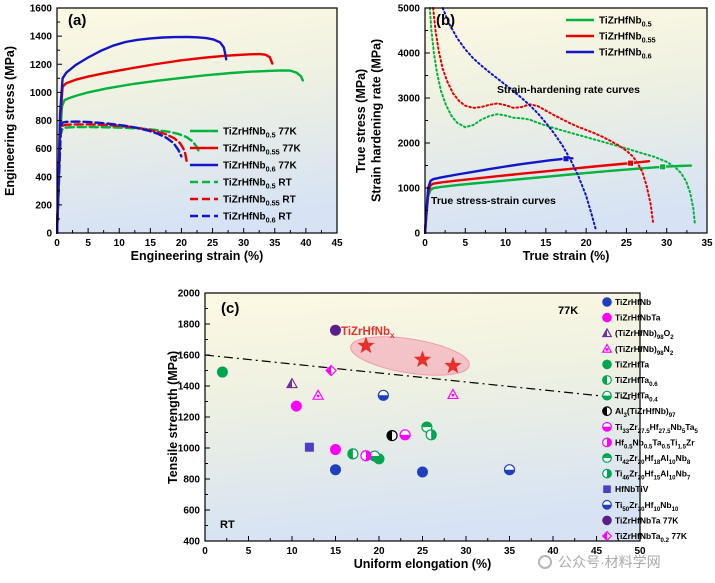 The height and width of the screenshot is (583, 715). What do you see at coordinates (128, 179) in the screenshot?
I see `curve-tizrhfnb0.5-rt` at bounding box center [128, 179].